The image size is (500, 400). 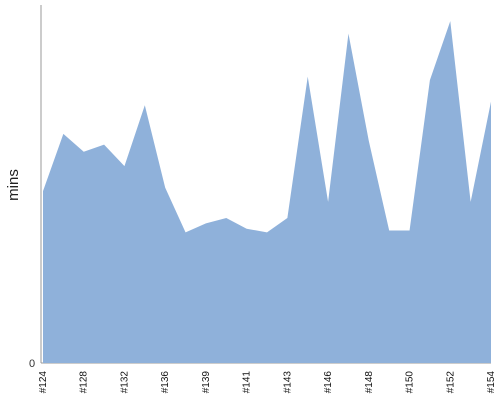 What do you see at coordinates (206, 382) in the screenshot?
I see `x-tick-label: #139` at bounding box center [206, 382].